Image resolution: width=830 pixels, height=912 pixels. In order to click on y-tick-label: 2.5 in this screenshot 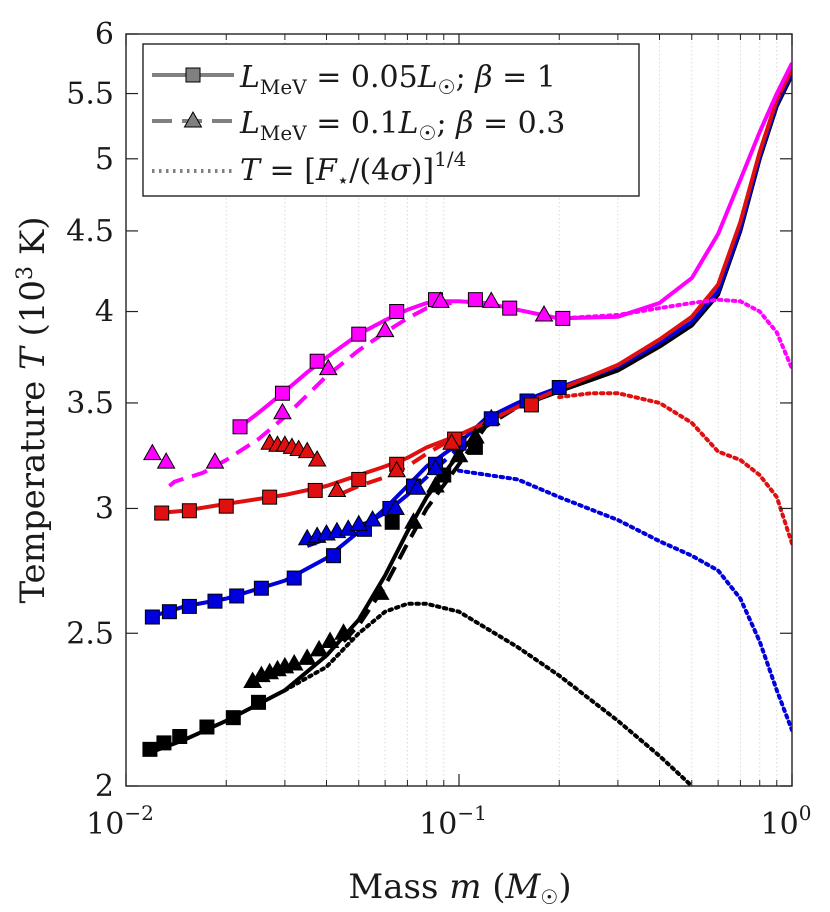, I will do `click(90, 633)`.